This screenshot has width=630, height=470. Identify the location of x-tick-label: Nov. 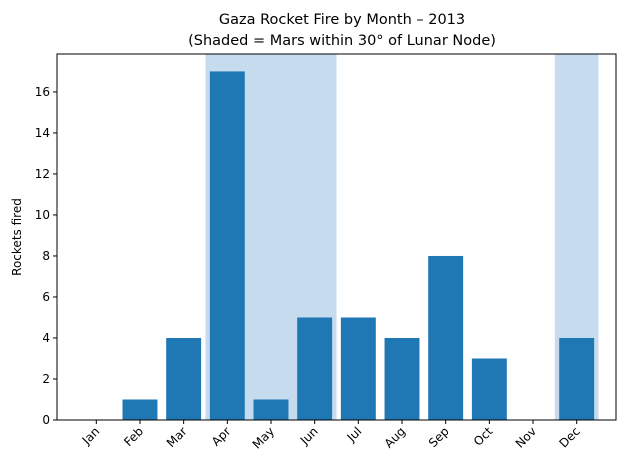
(526, 437).